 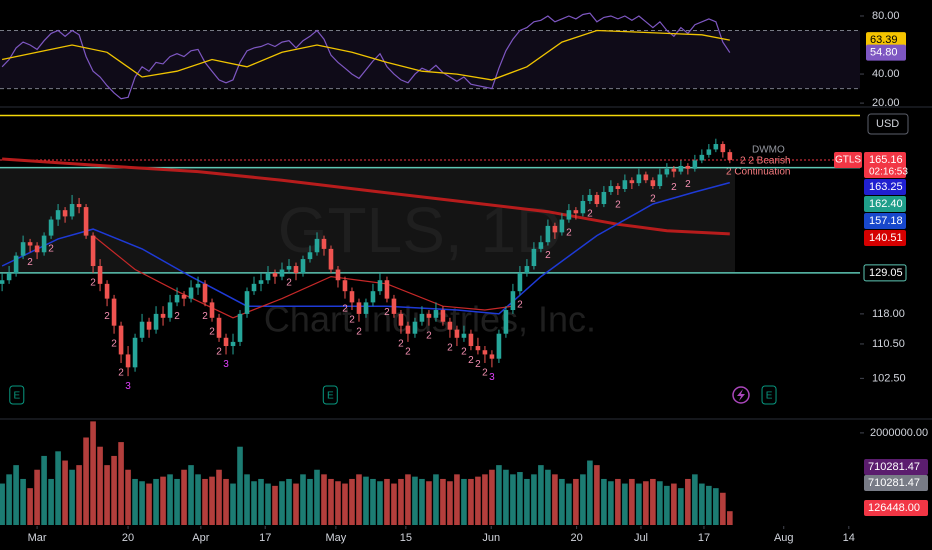 I want to click on y-tick-label: 102.50, so click(x=889, y=378).